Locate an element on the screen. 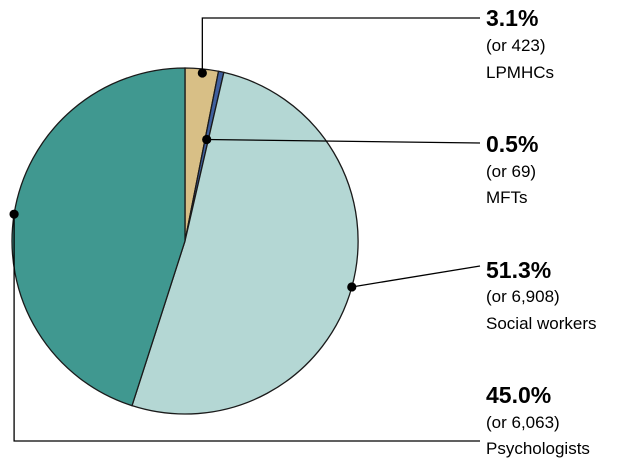  label-lpmhcs-percent: 3.1% is located at coordinates (512, 18).